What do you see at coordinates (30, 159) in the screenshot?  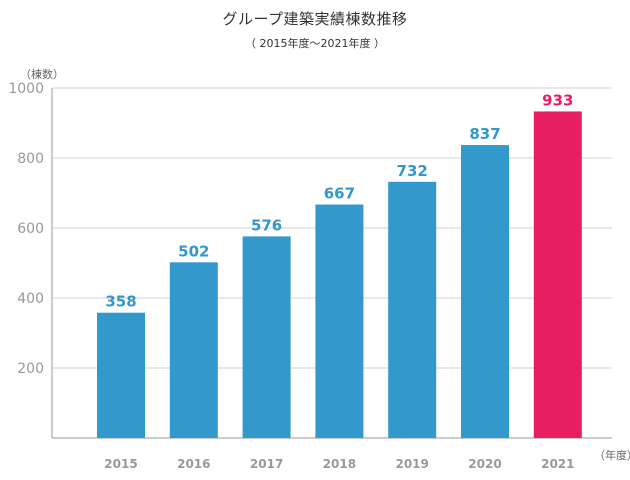 I see `y-tick-label: 800` at bounding box center [30, 159].